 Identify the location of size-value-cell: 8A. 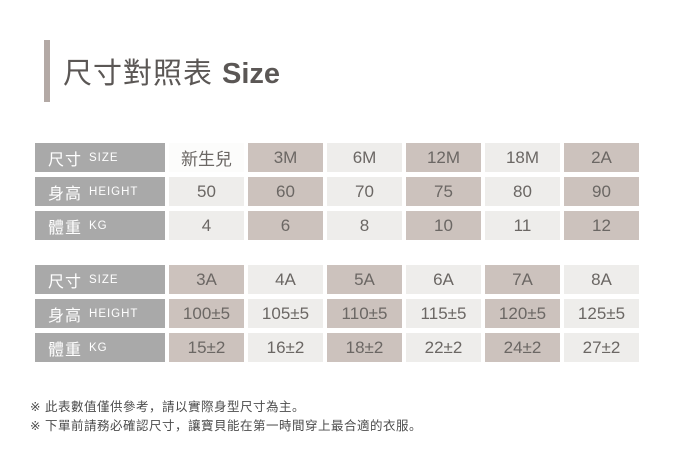
(601, 279).